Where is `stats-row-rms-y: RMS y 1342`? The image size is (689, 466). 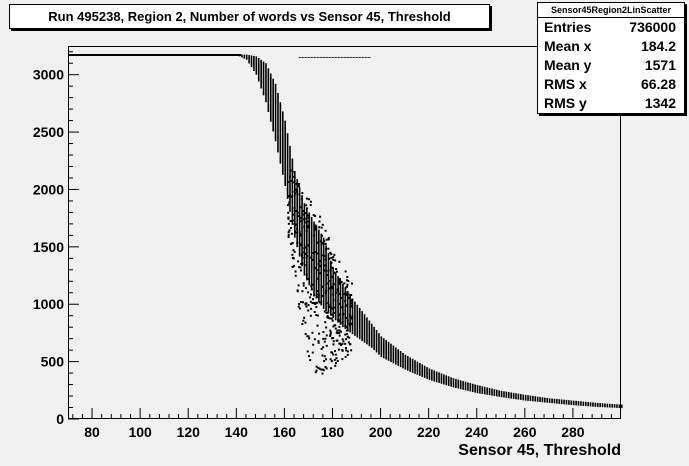 stats-row-rms-y: RMS y 1342 is located at coordinates (611, 103).